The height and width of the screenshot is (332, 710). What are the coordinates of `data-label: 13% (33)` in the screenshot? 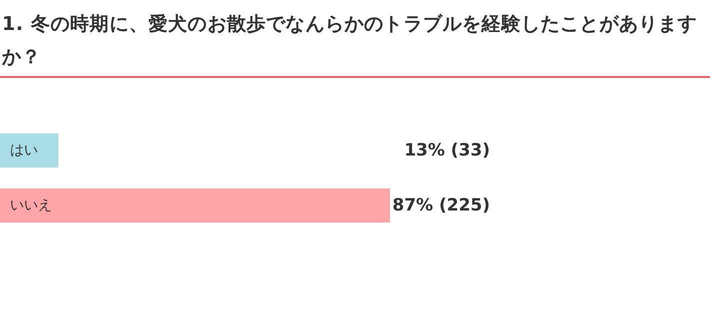 It's located at (447, 150).